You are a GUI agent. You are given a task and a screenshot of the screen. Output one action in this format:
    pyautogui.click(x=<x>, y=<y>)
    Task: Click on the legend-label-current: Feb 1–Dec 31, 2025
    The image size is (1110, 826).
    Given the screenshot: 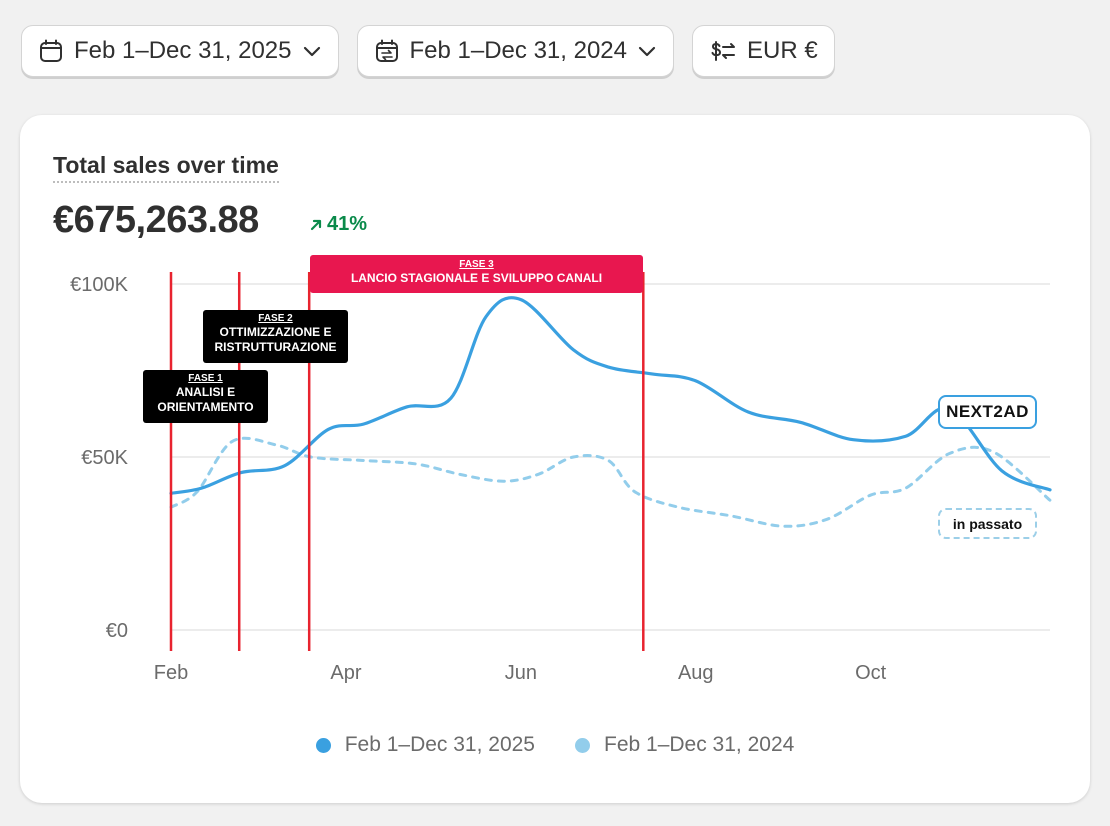 What is the action you would take?
    pyautogui.click(x=439, y=744)
    